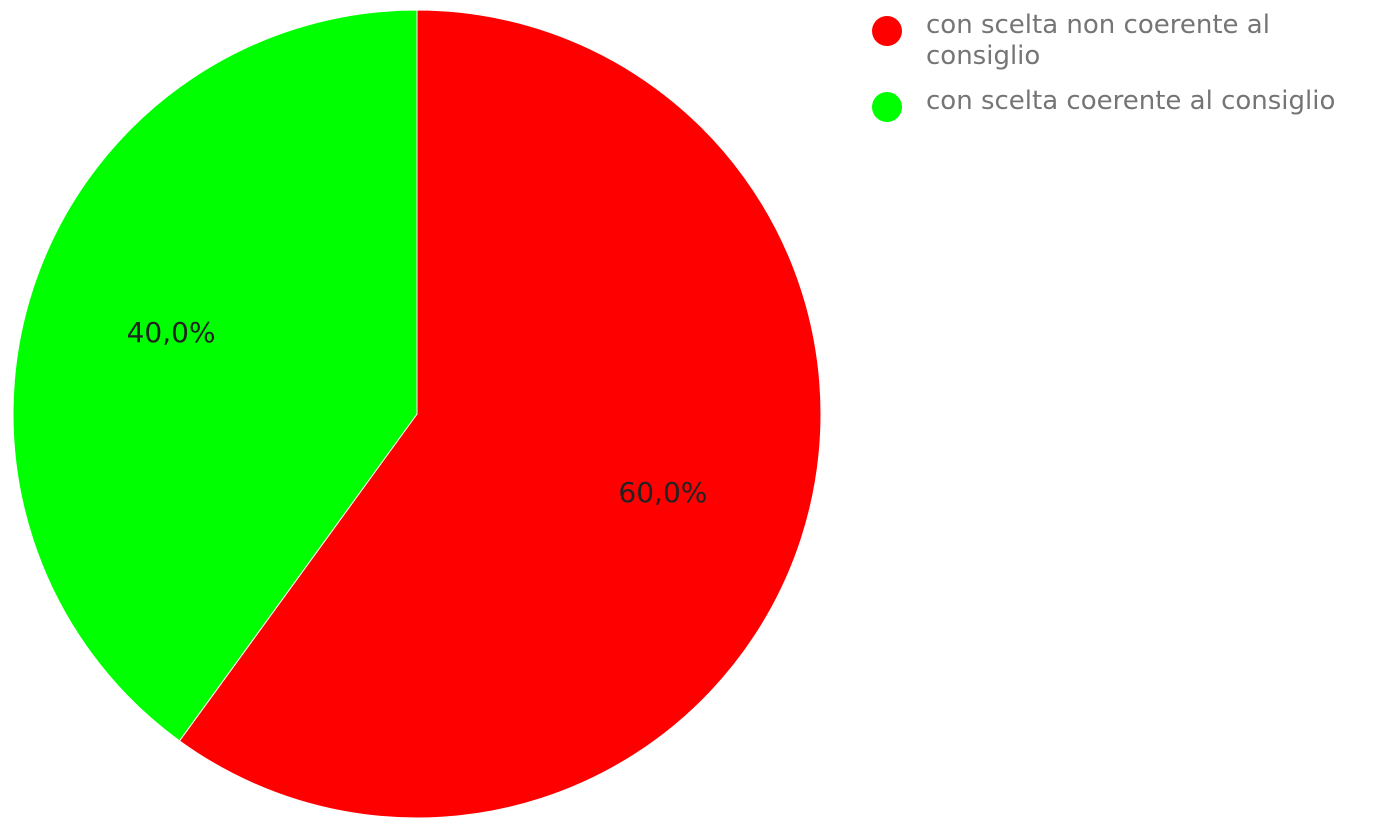  Describe the element at coordinates (1131, 101) in the screenshot. I see `legend-label: con scelta coerente al consiglio` at that location.